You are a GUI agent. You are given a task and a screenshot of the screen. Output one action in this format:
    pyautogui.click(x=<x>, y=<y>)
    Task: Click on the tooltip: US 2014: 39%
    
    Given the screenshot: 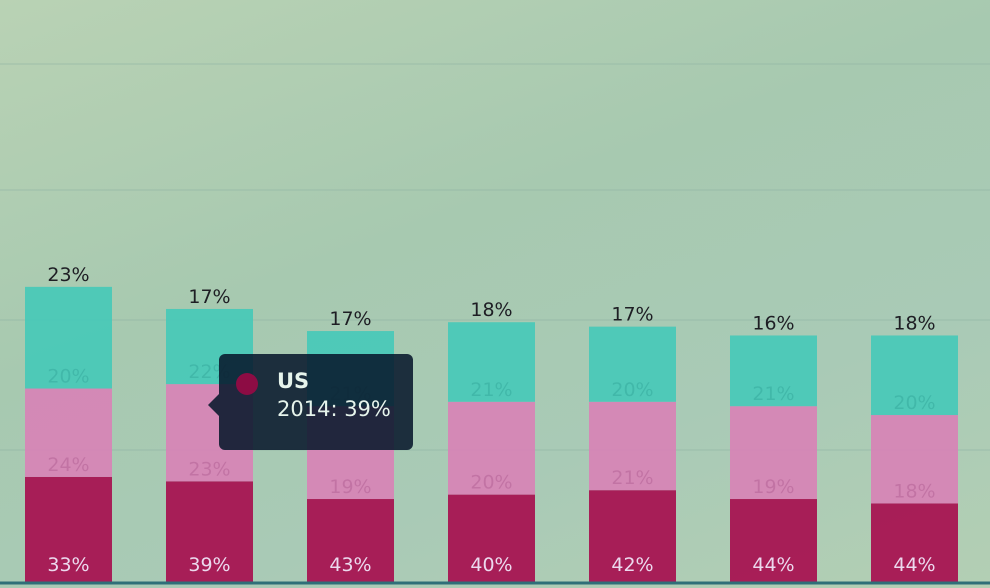 What is the action you would take?
    pyautogui.click(x=310, y=402)
    